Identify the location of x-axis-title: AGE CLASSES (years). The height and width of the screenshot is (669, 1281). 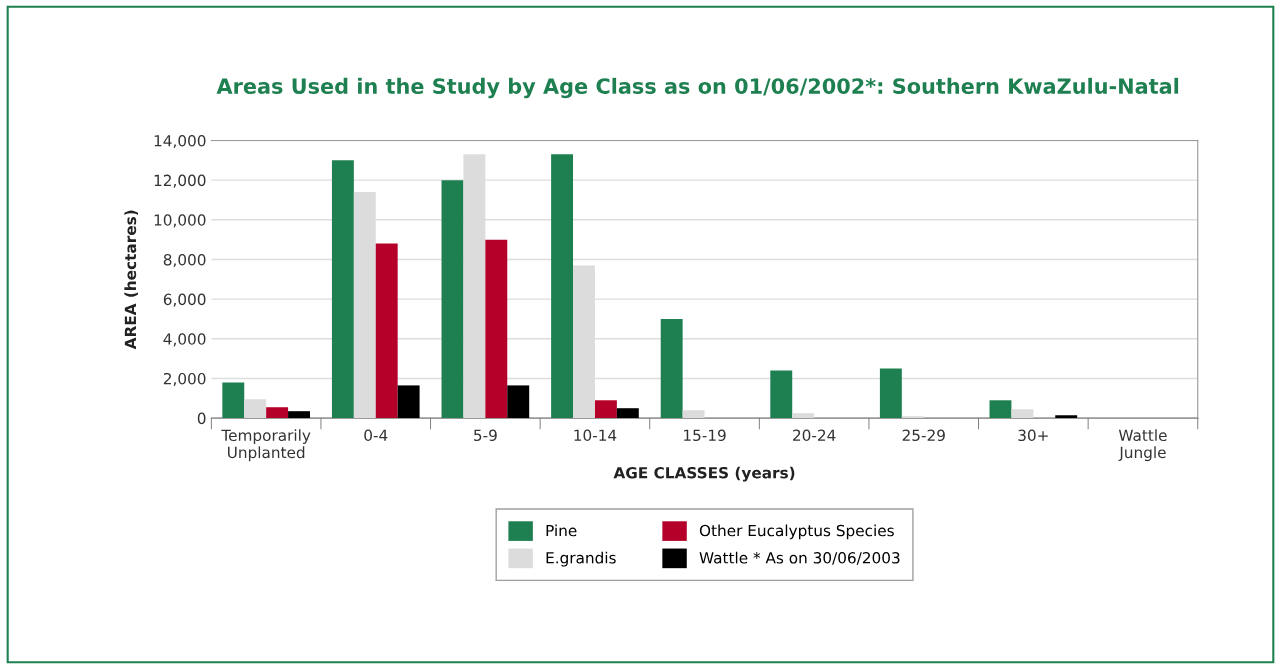
(704, 474).